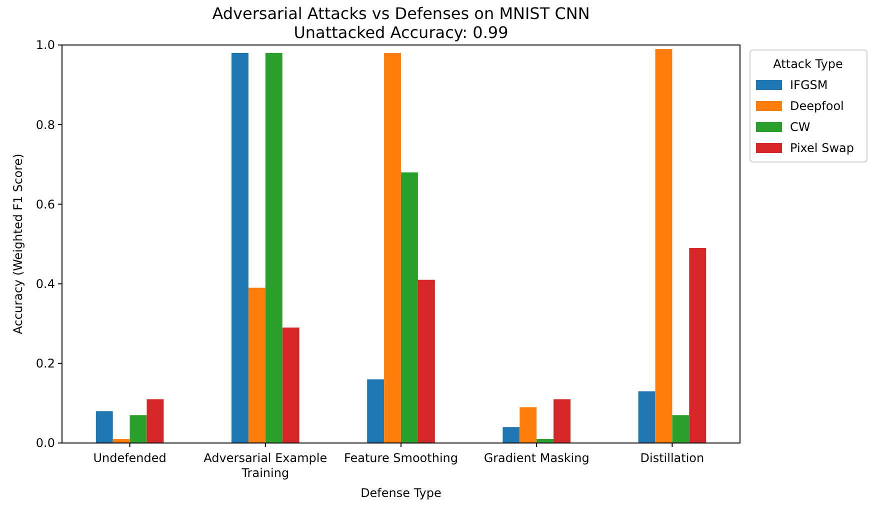 This screenshot has height=506, width=869. I want to click on legend-label: Deepfool, so click(817, 106).